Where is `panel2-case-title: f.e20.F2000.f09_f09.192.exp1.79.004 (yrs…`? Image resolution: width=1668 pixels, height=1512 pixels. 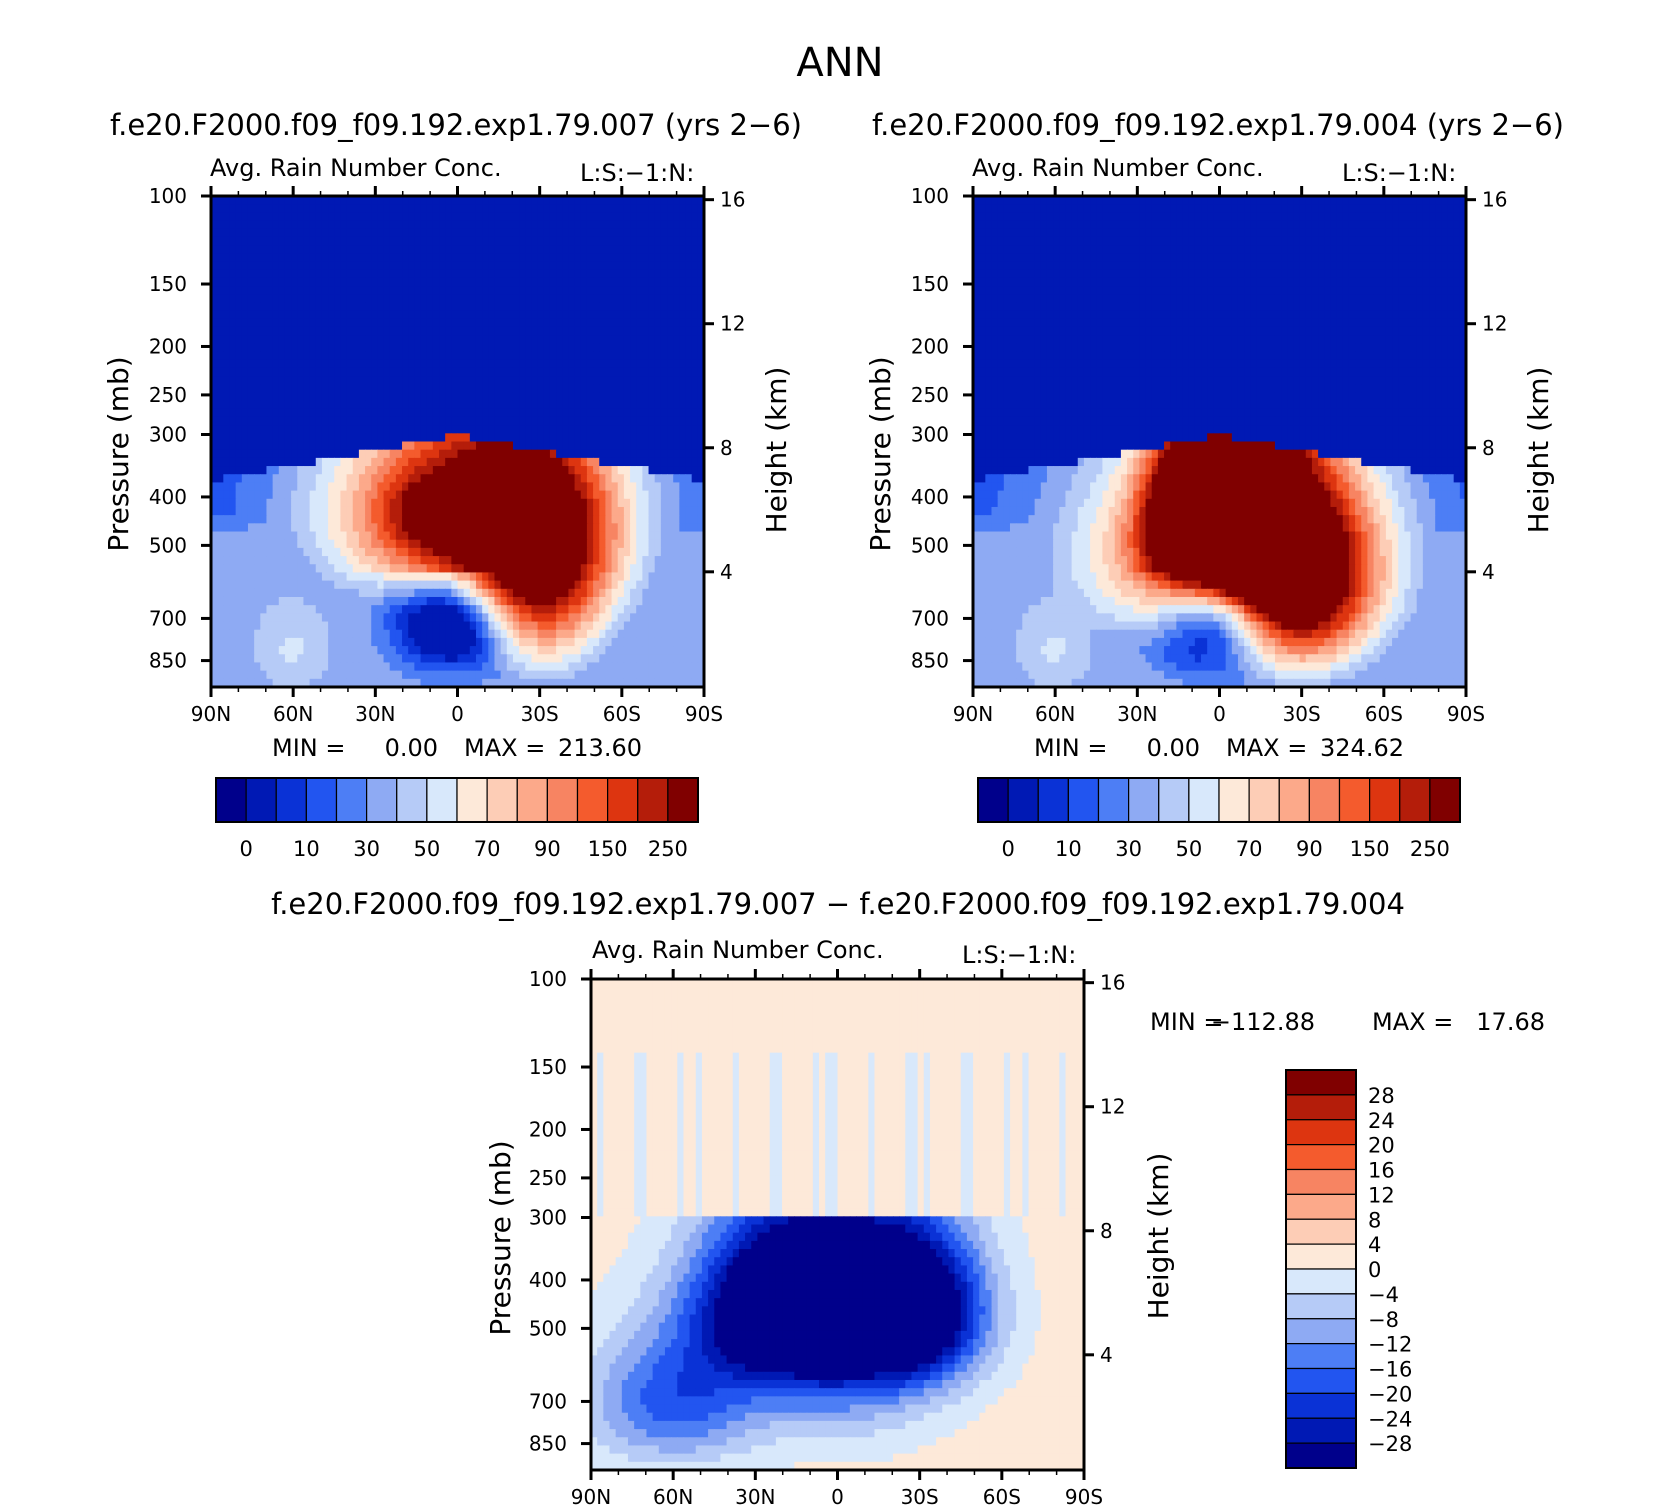 panel2-case-title: f.e20.F2000.f09_f09.192.exp1.79.004 (yrs… is located at coordinates (1218, 125).